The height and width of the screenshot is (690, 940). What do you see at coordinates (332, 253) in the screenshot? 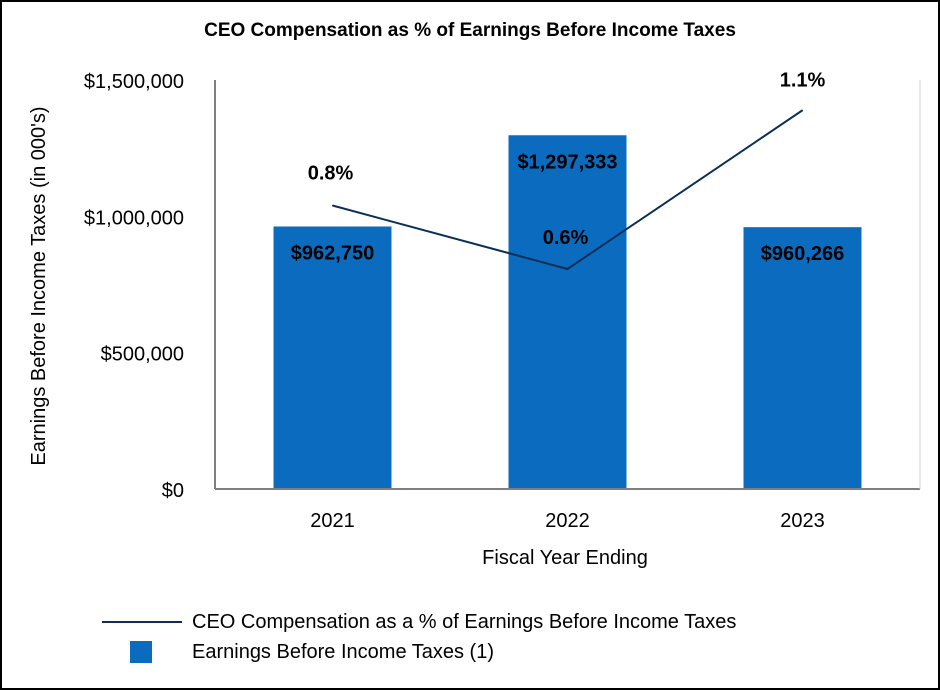
I see `bar-value-label: $962,750` at bounding box center [332, 253].